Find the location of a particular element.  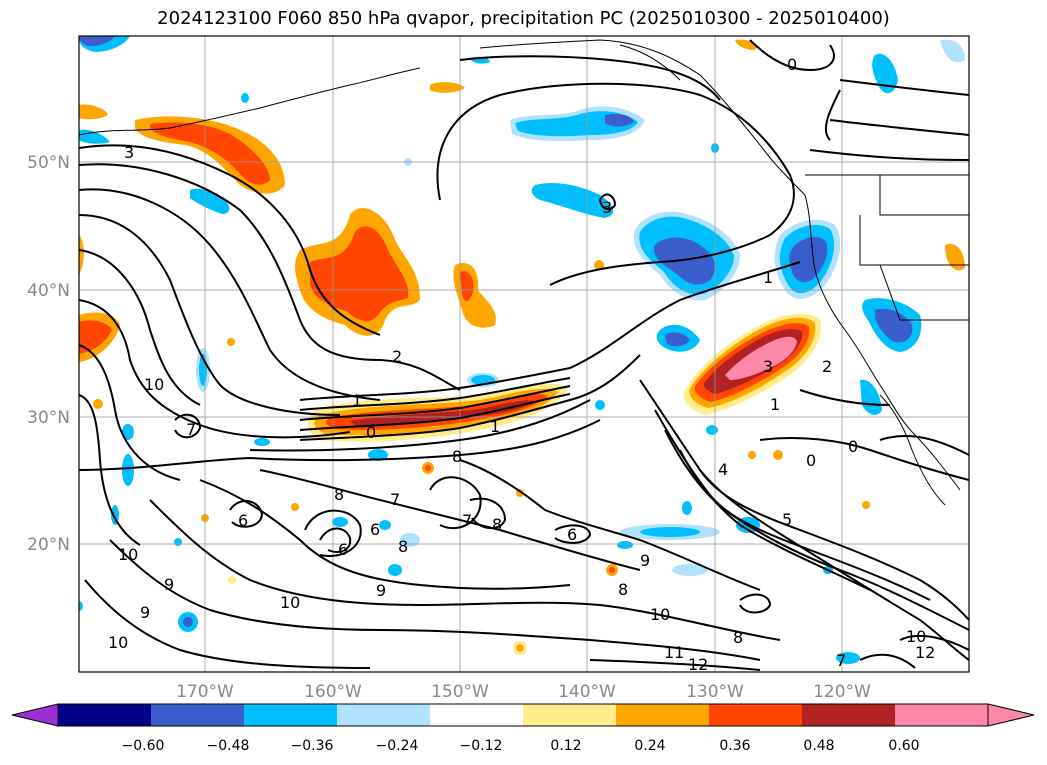

lon-label: 150°W is located at coordinates (460, 692).